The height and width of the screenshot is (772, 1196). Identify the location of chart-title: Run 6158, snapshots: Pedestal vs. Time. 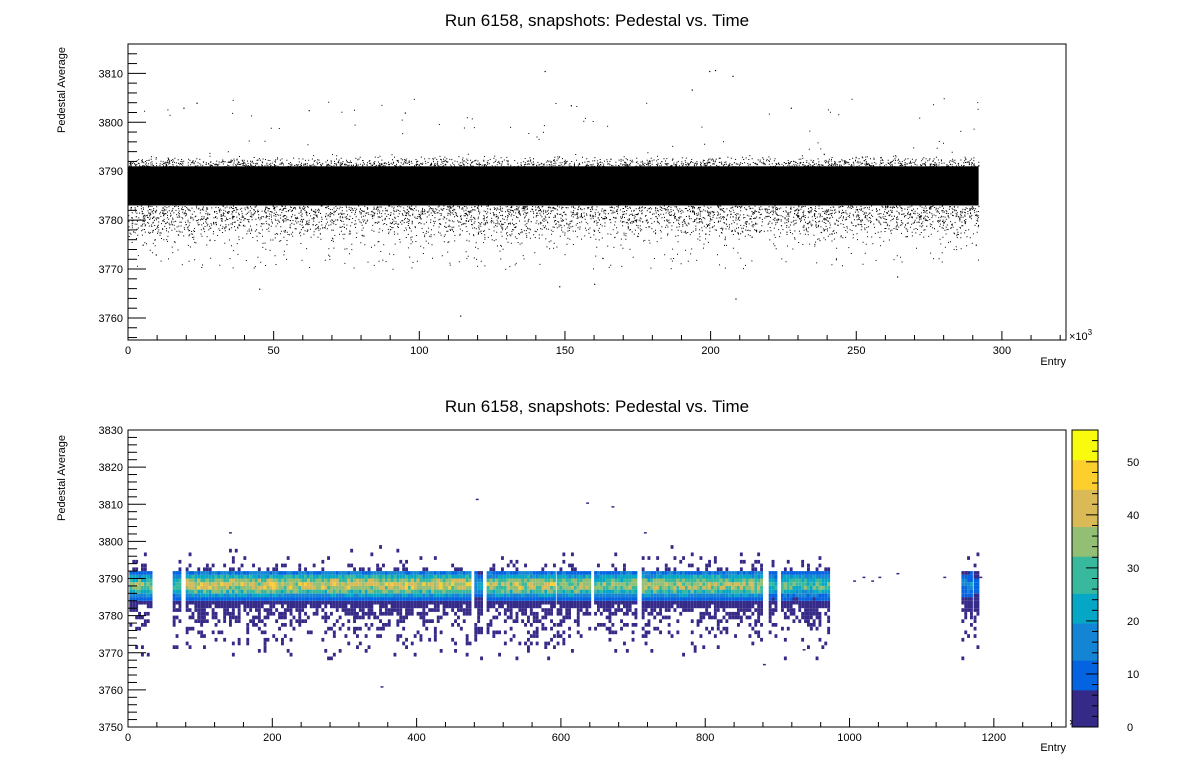
(597, 406).